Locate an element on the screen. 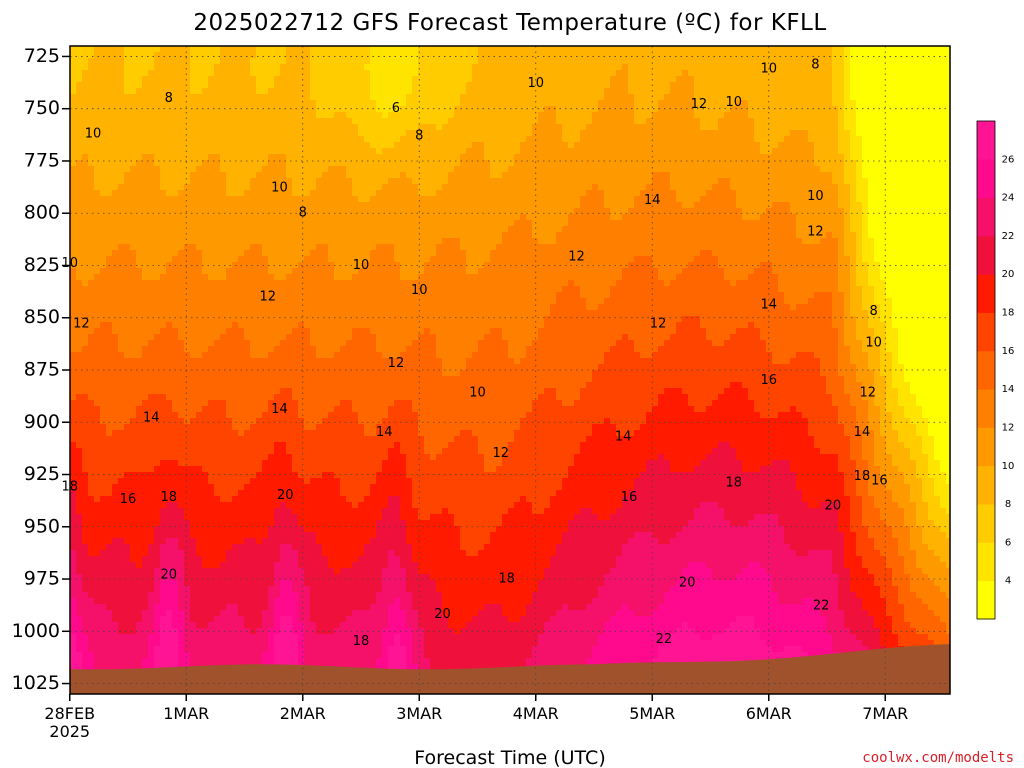 The width and height of the screenshot is (1024, 768). y-tick-label: 750 is located at coordinates (42, 108).